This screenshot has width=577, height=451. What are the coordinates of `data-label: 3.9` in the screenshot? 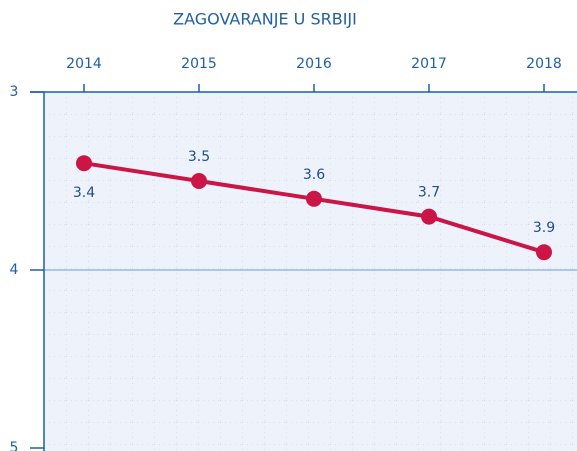 It's located at (544, 228).